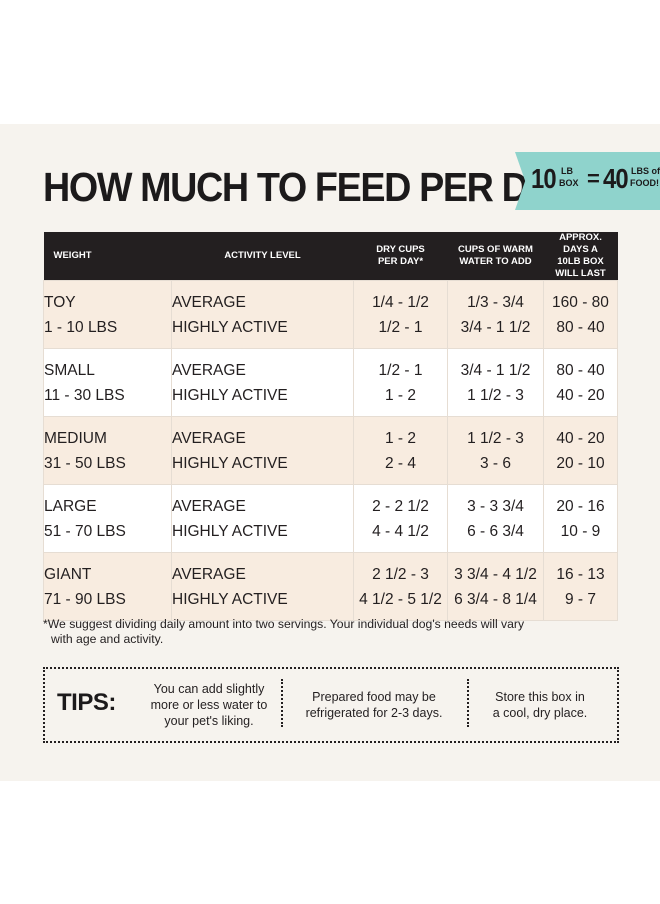  I want to click on water-cups: 3 - 3 3/4 6 - 6 3/4, so click(495, 518).